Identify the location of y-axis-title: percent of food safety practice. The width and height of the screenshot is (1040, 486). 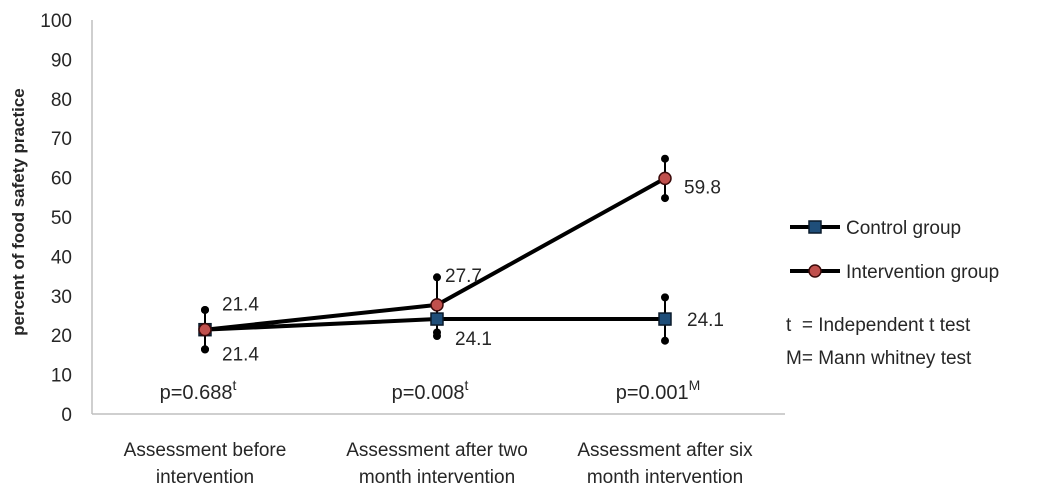
(18, 212).